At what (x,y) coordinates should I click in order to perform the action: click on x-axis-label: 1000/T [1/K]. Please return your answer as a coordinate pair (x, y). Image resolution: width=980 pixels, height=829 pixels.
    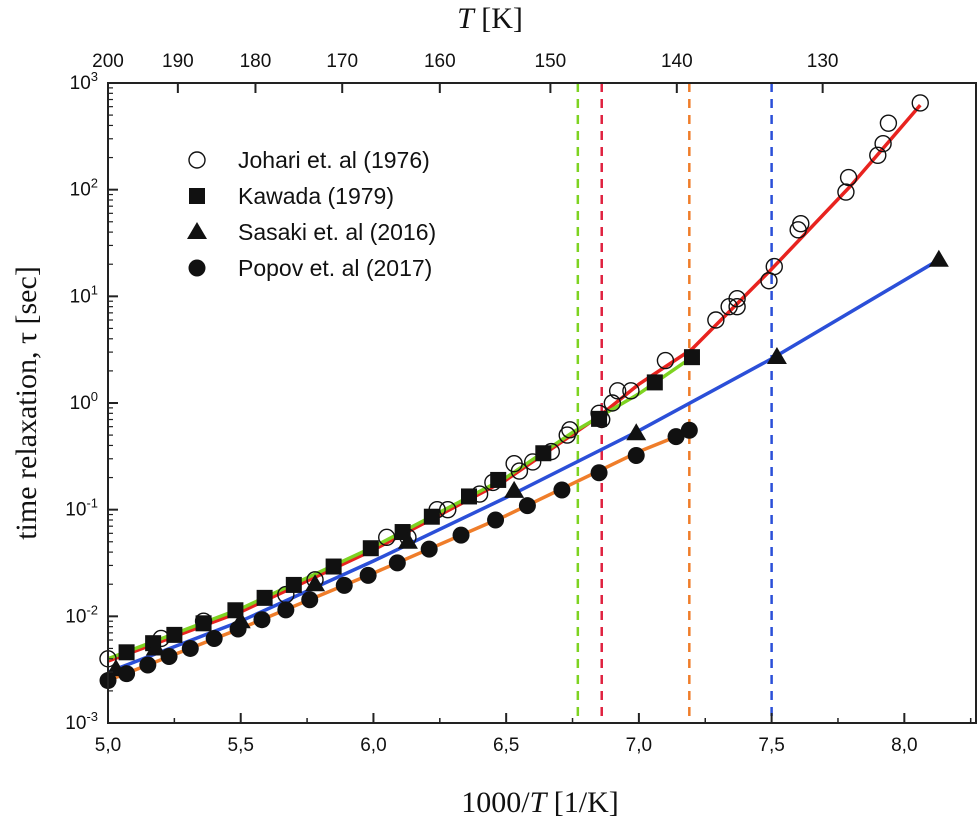
    Looking at the image, I should click on (540, 802).